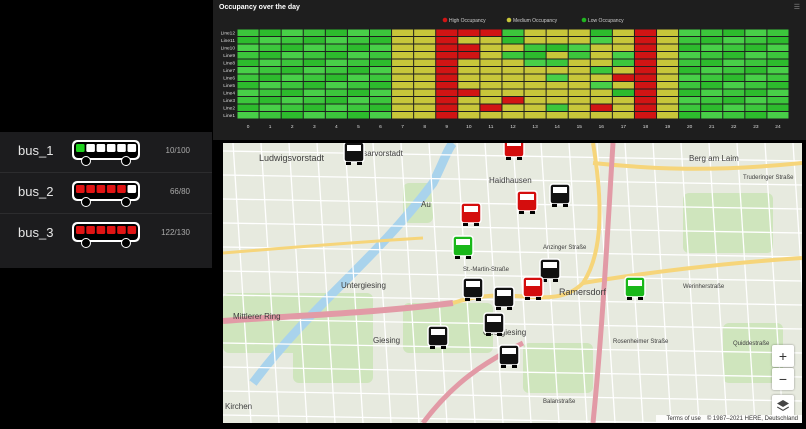 This screenshot has width=806, height=429. I want to click on layers-icon, so click(783, 406).